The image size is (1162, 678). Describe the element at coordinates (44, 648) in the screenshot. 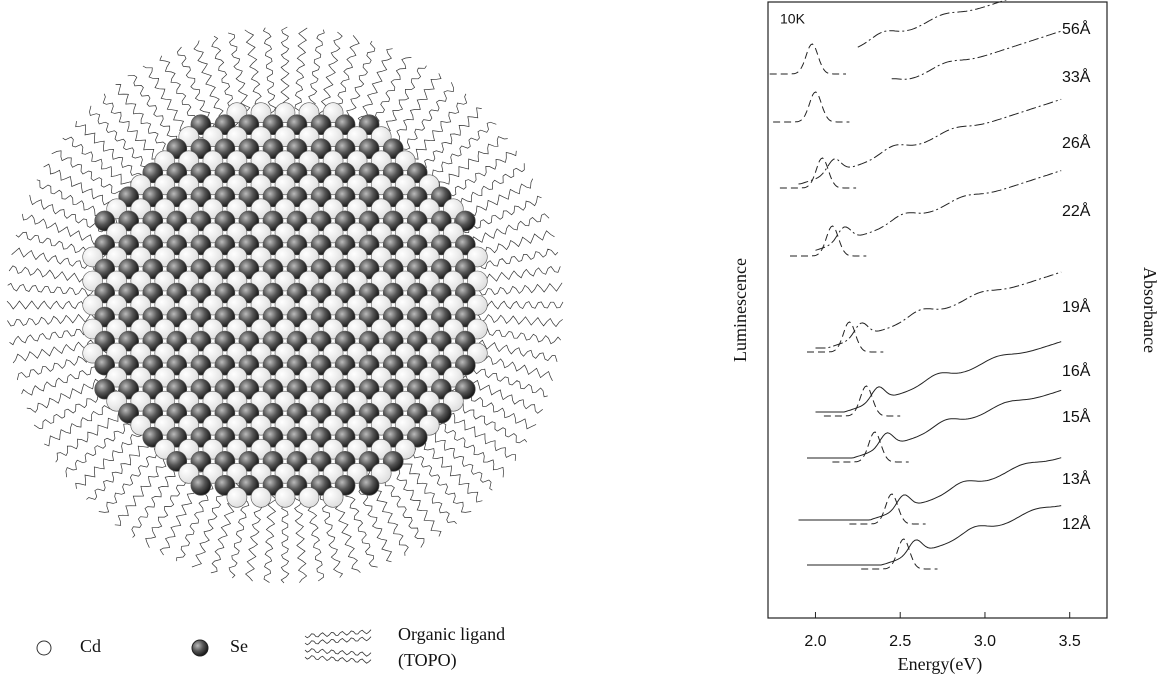

I see `cd-icon` at that location.